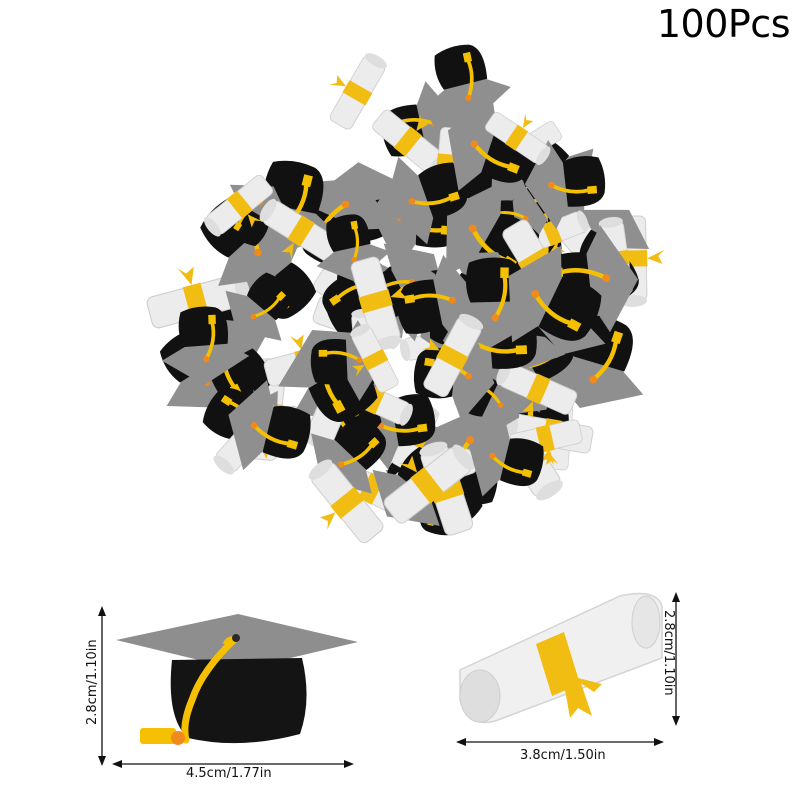  Describe the element at coordinates (668, 653) in the screenshot. I see `diploma-height-label: 2.8cm/1.10in` at that location.